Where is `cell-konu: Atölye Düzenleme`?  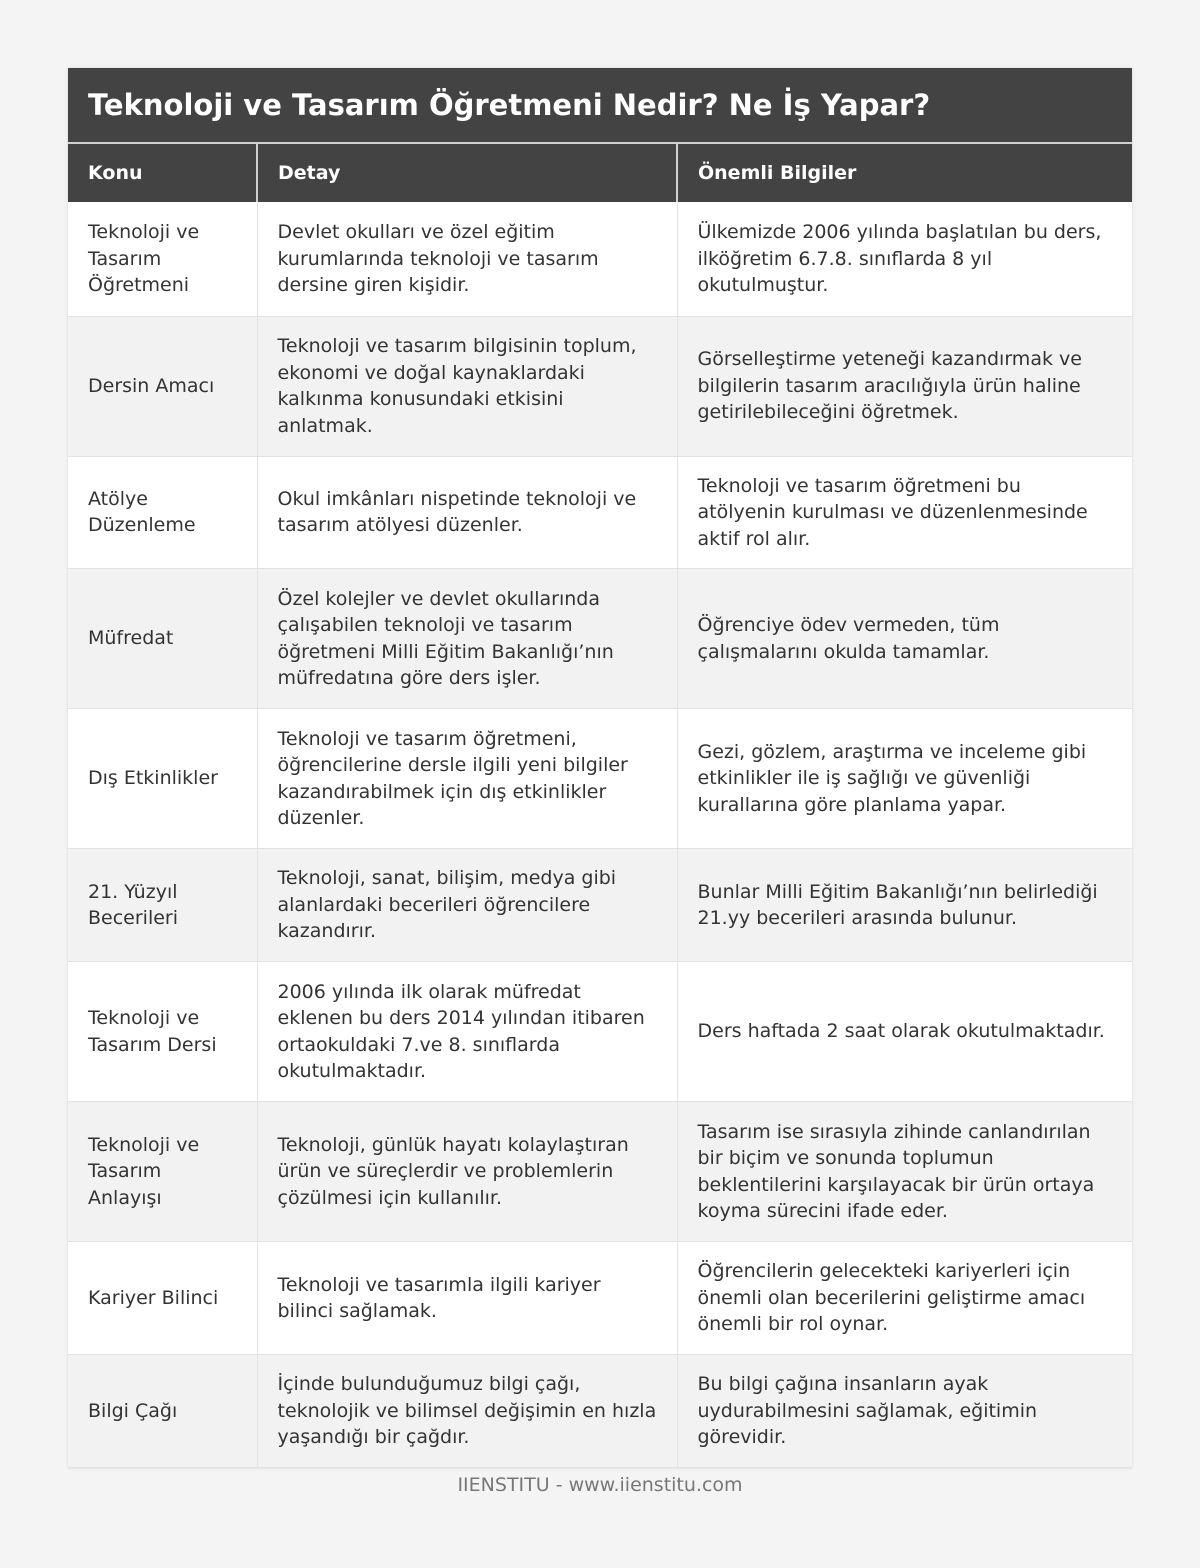
cell-konu: Atölye Düzenleme is located at coordinates (163, 512).